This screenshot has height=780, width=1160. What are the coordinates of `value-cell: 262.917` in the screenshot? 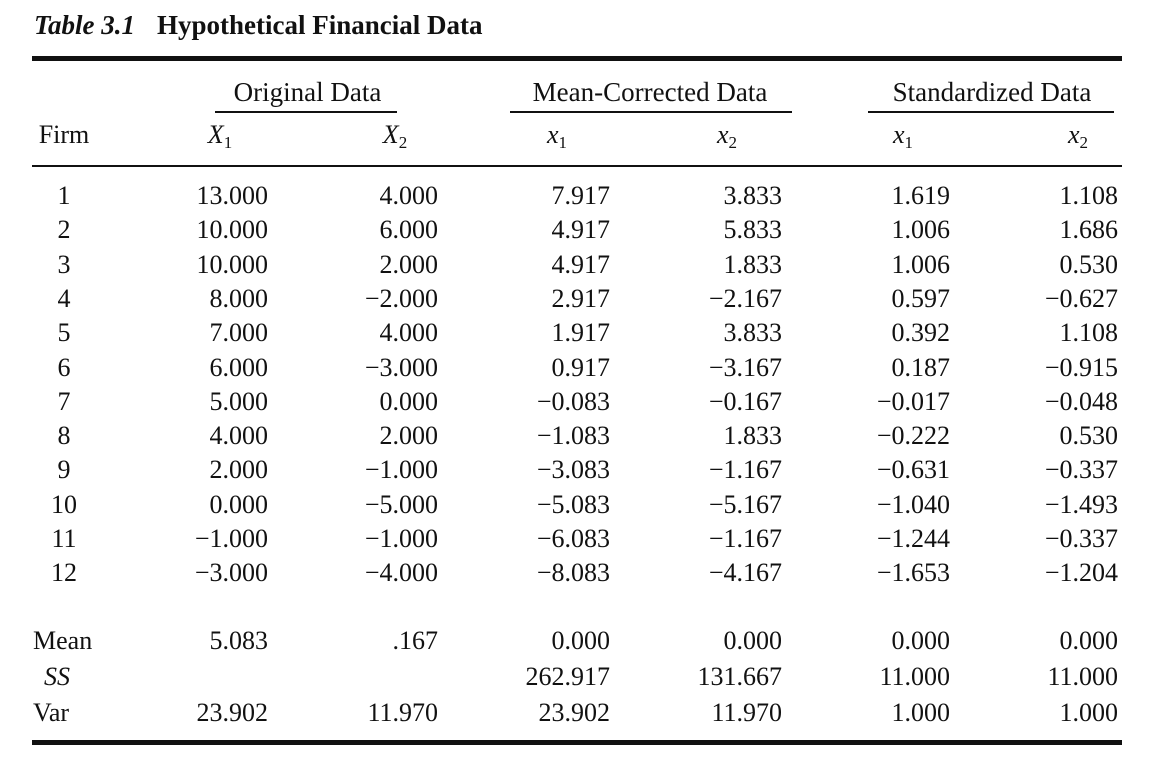 It's located at (568, 676).